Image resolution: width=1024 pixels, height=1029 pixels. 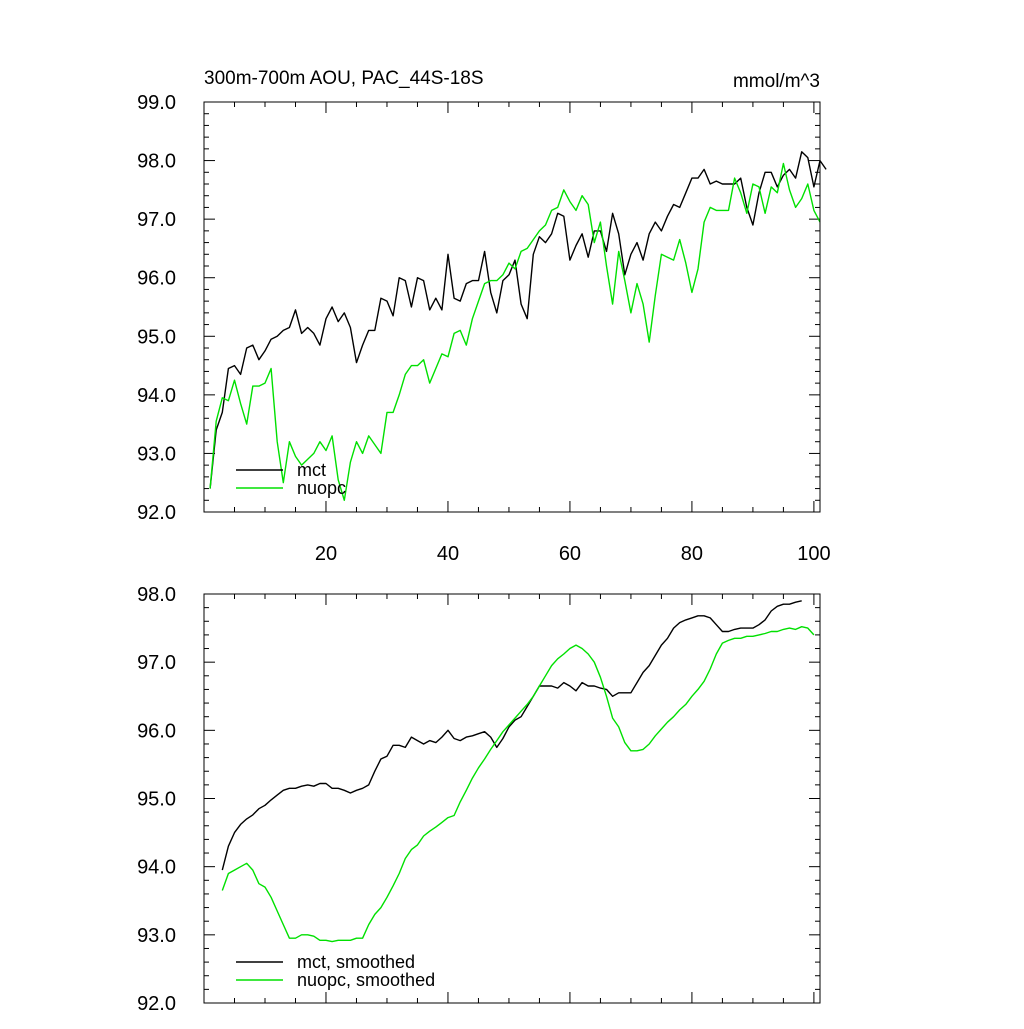 What do you see at coordinates (813, 554) in the screenshot?
I see `x-tick-label: 100` at bounding box center [813, 554].